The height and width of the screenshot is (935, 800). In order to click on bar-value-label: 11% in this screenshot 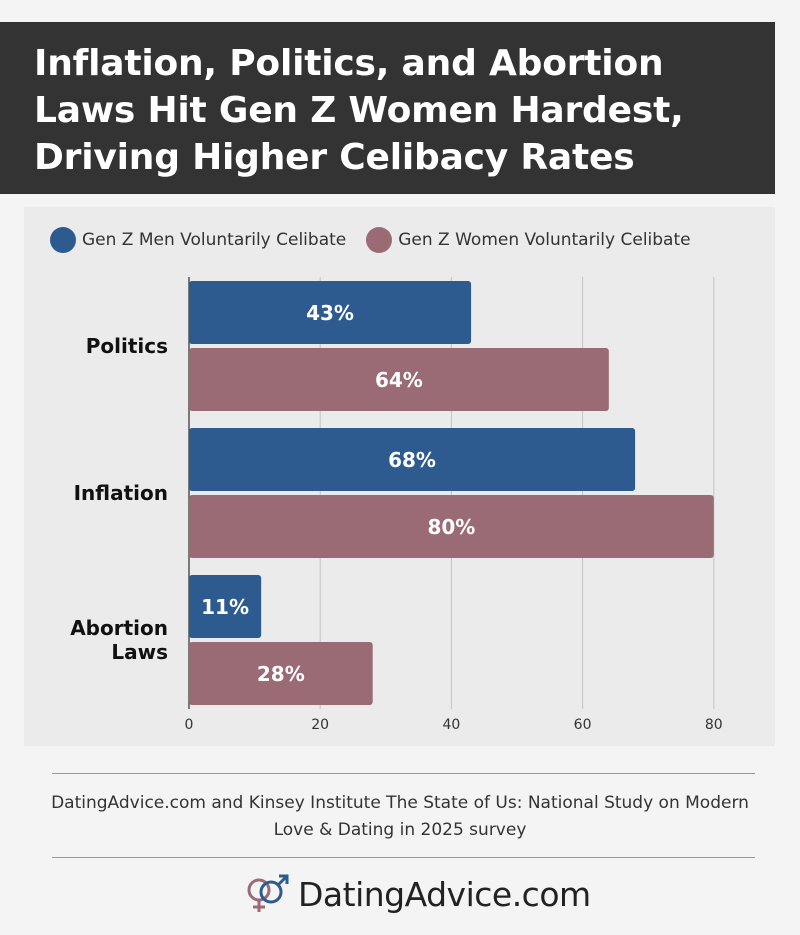, I will do `click(225, 606)`.